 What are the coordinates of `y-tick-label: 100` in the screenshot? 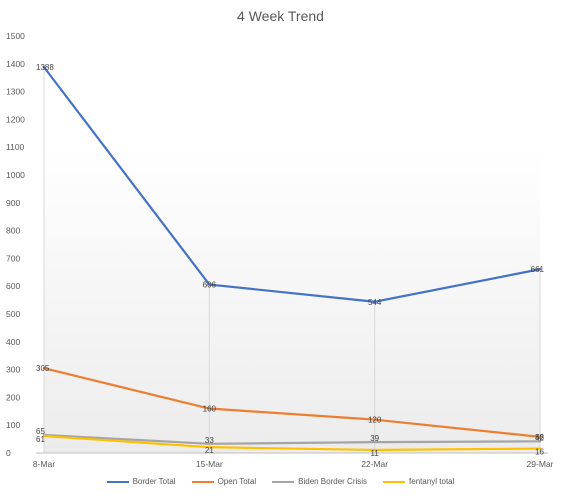 It's located at (13, 425).